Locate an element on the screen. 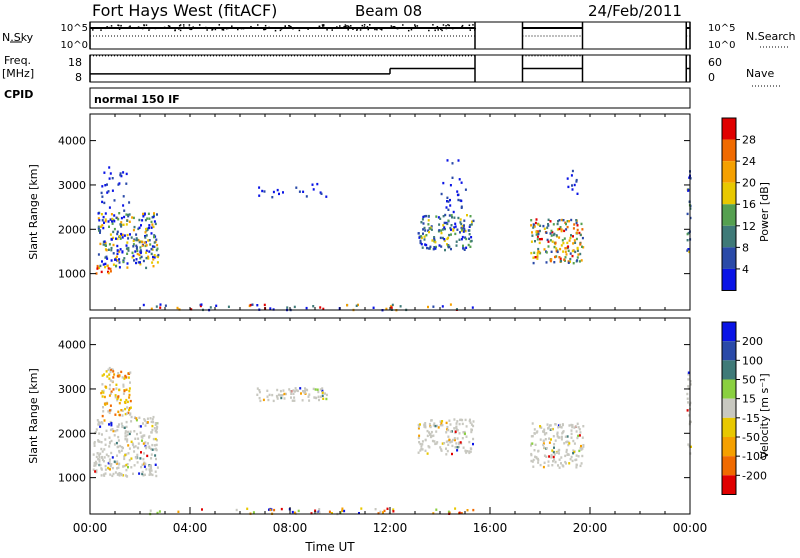  noise-right-tick-low: 10^0 is located at coordinates (721, 45).